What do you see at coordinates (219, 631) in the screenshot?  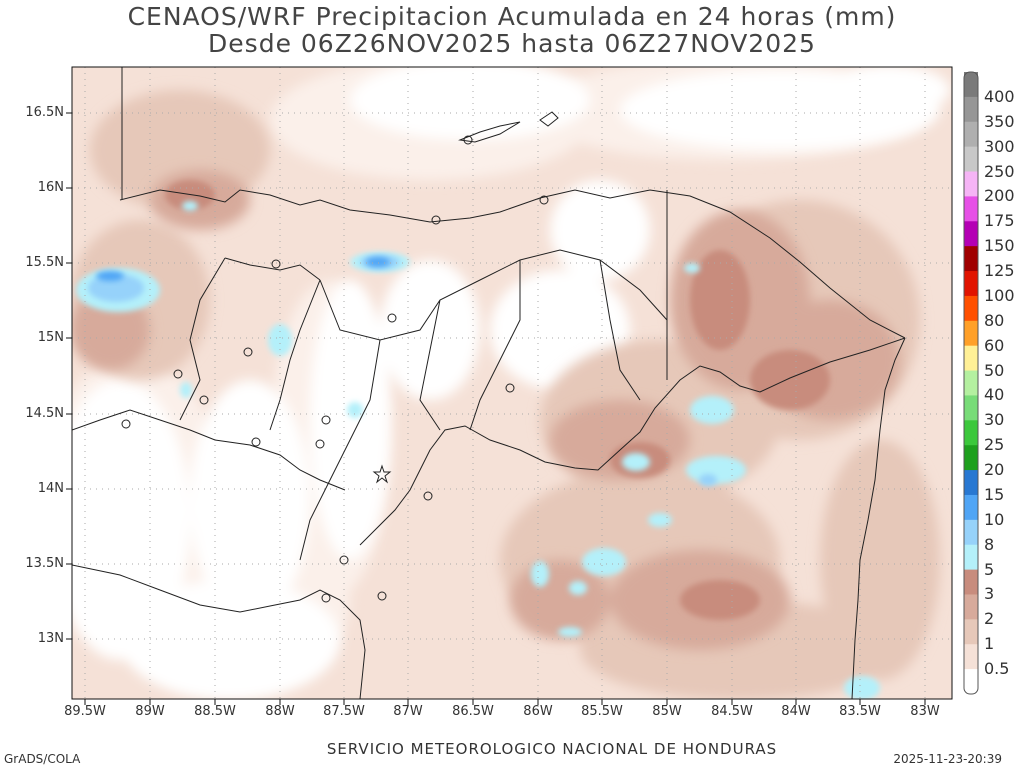 I see `pacific-coast` at bounding box center [219, 631].